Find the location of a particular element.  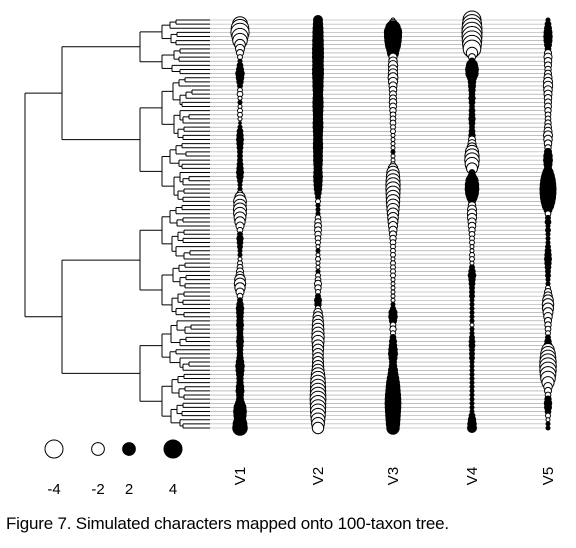

legend-label: 4 is located at coordinates (173, 489).